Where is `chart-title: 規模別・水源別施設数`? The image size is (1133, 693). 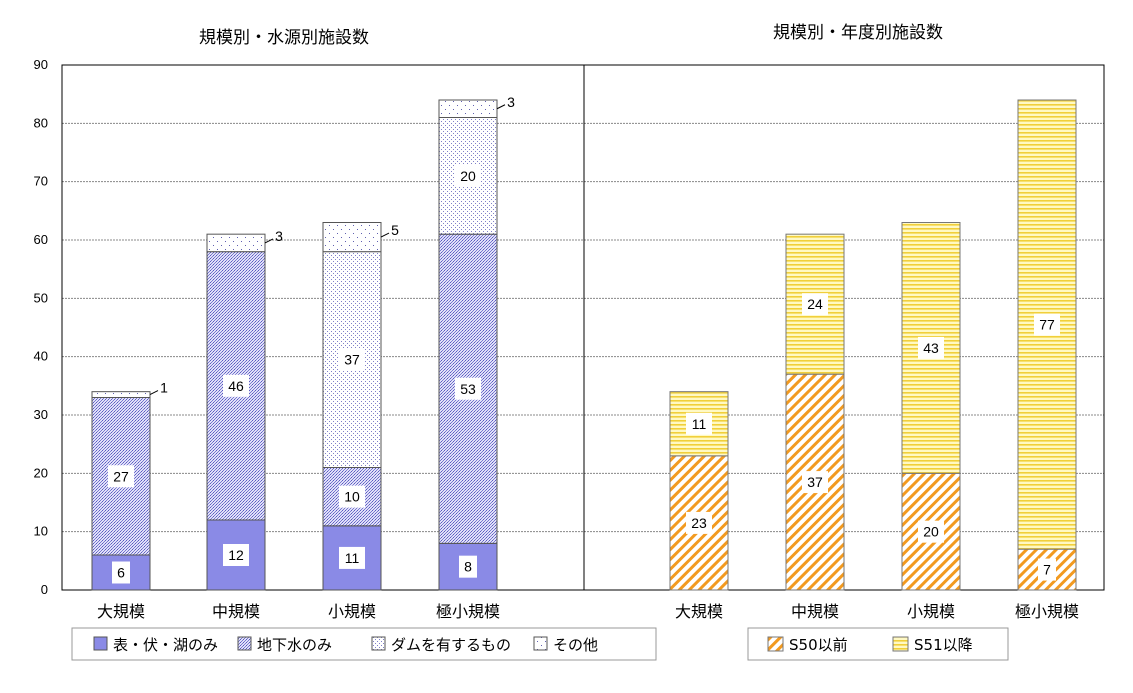
chart-title: 規模別・水源別施設数 is located at coordinates (284, 38).